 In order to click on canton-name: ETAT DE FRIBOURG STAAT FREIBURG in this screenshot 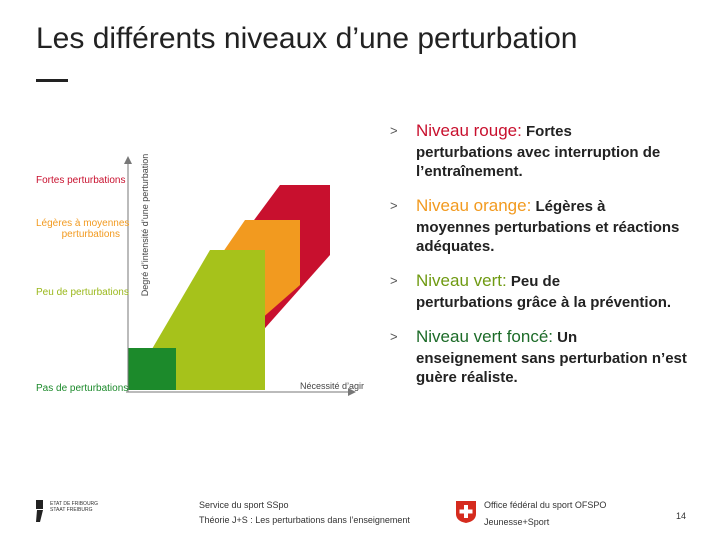, I will do `click(74, 507)`.